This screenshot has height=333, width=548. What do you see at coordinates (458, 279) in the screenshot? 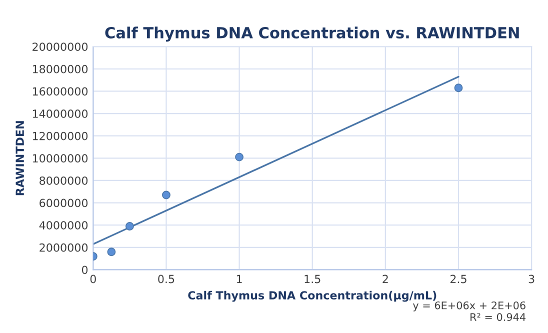
I see `x-tick-label: 2.5` at bounding box center [458, 279].